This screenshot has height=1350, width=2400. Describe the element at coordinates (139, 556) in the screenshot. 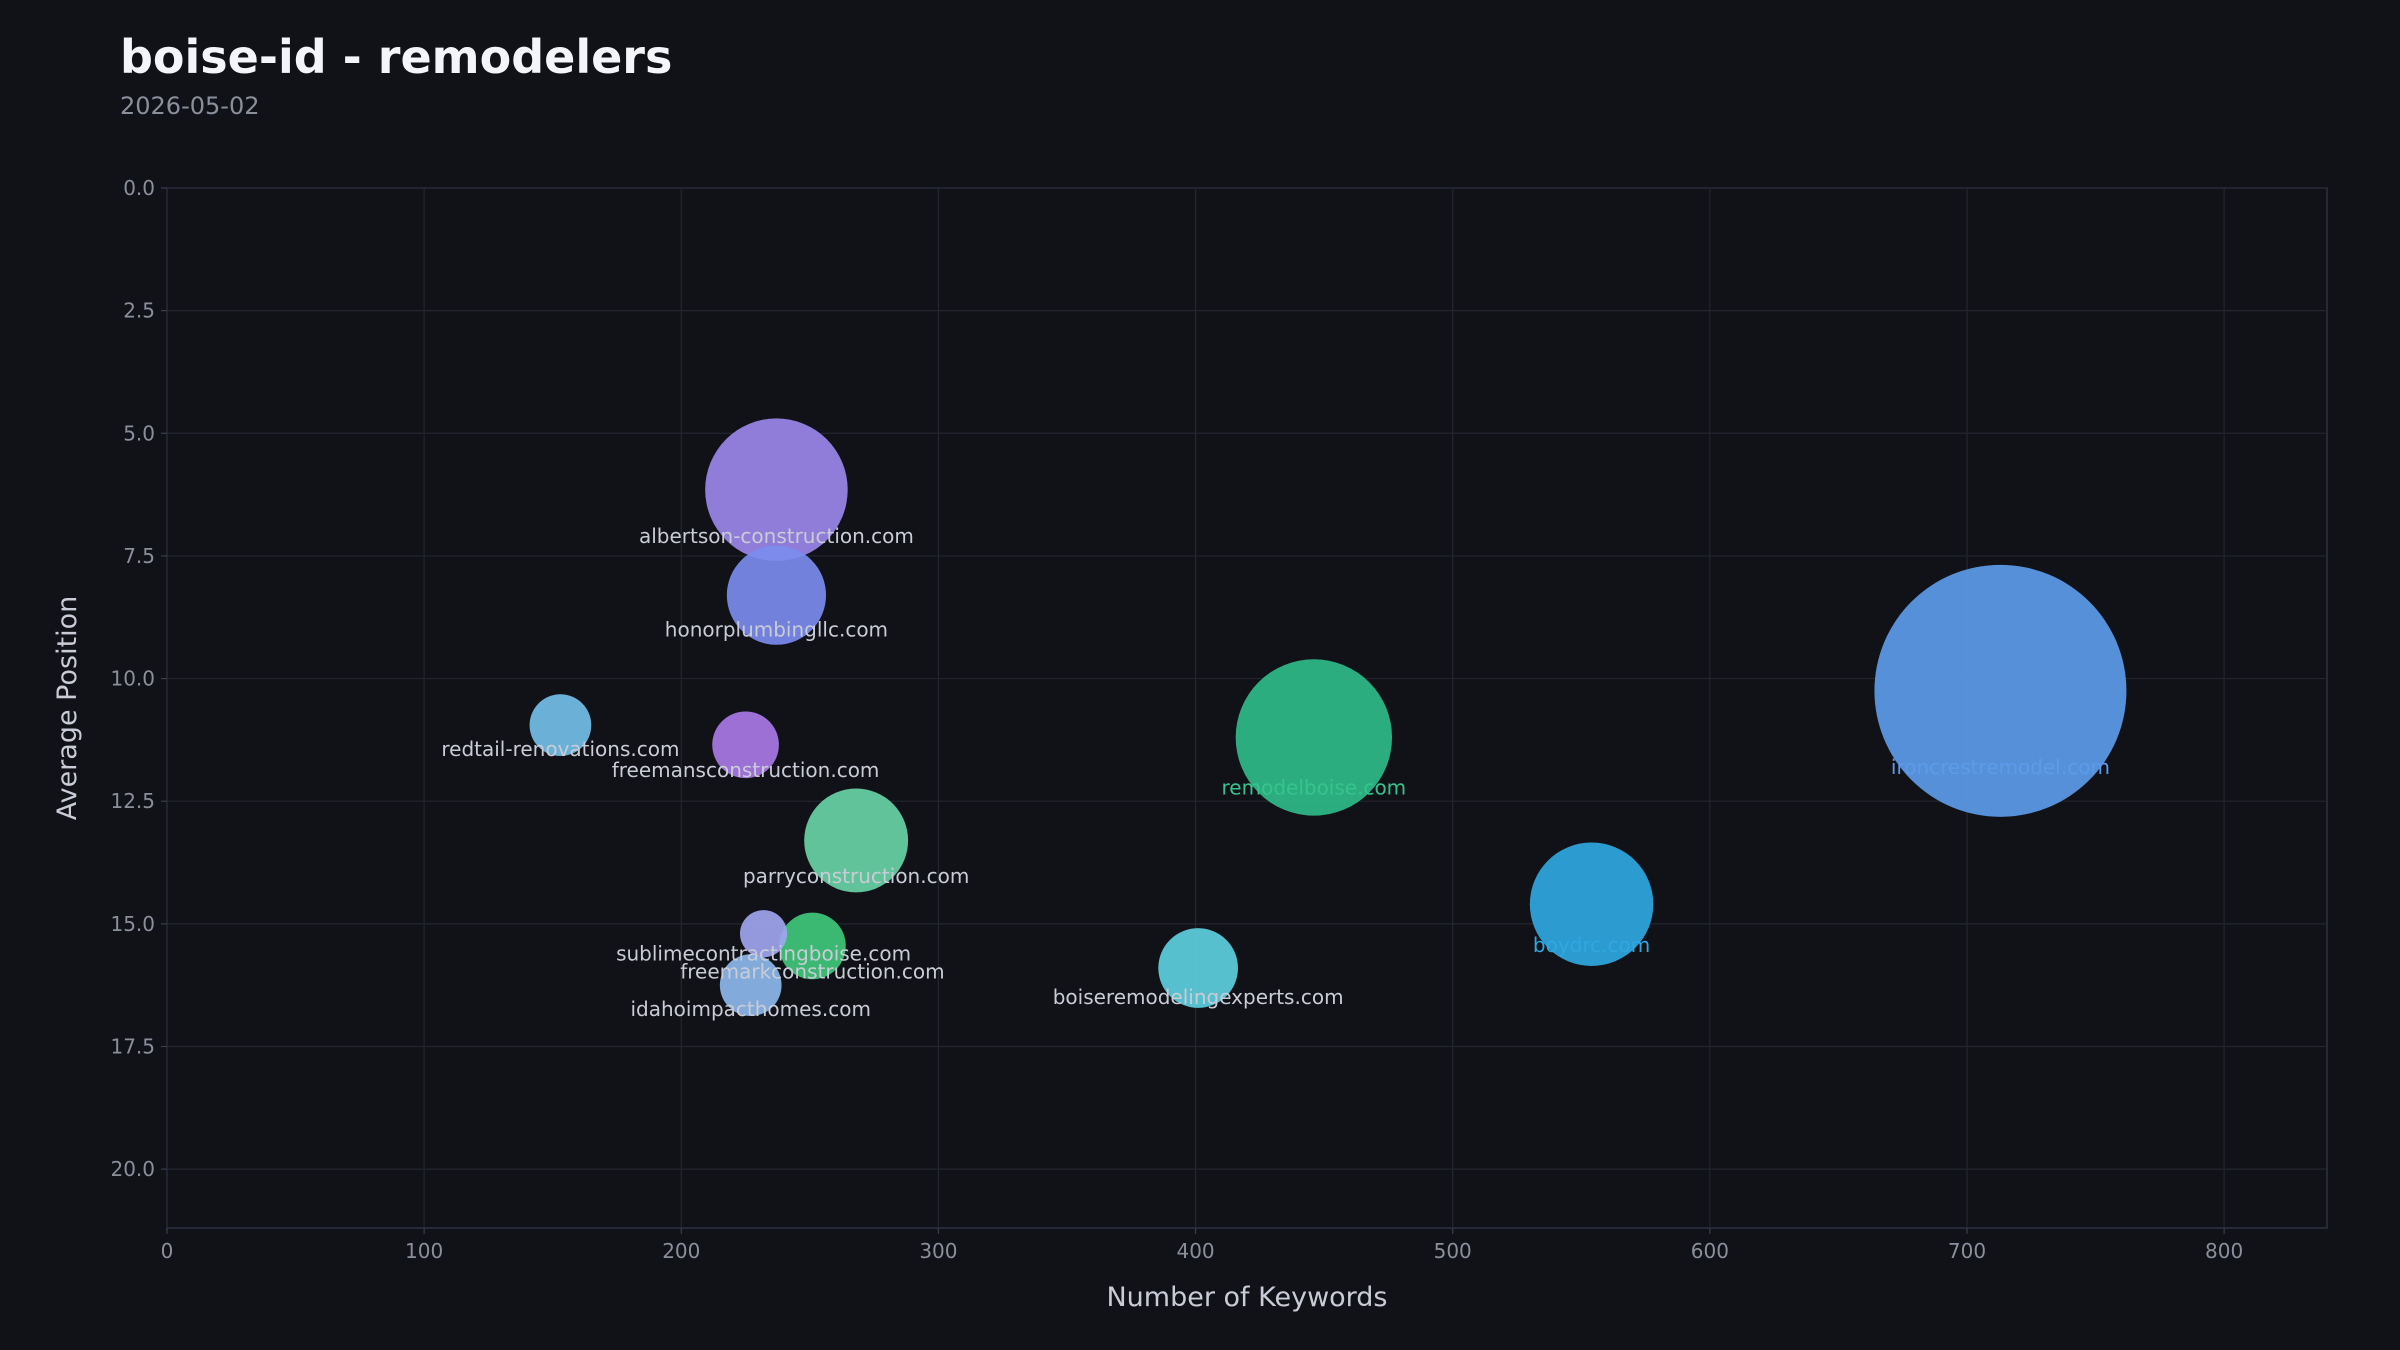

I see `y-tick-label: 7.5` at that location.